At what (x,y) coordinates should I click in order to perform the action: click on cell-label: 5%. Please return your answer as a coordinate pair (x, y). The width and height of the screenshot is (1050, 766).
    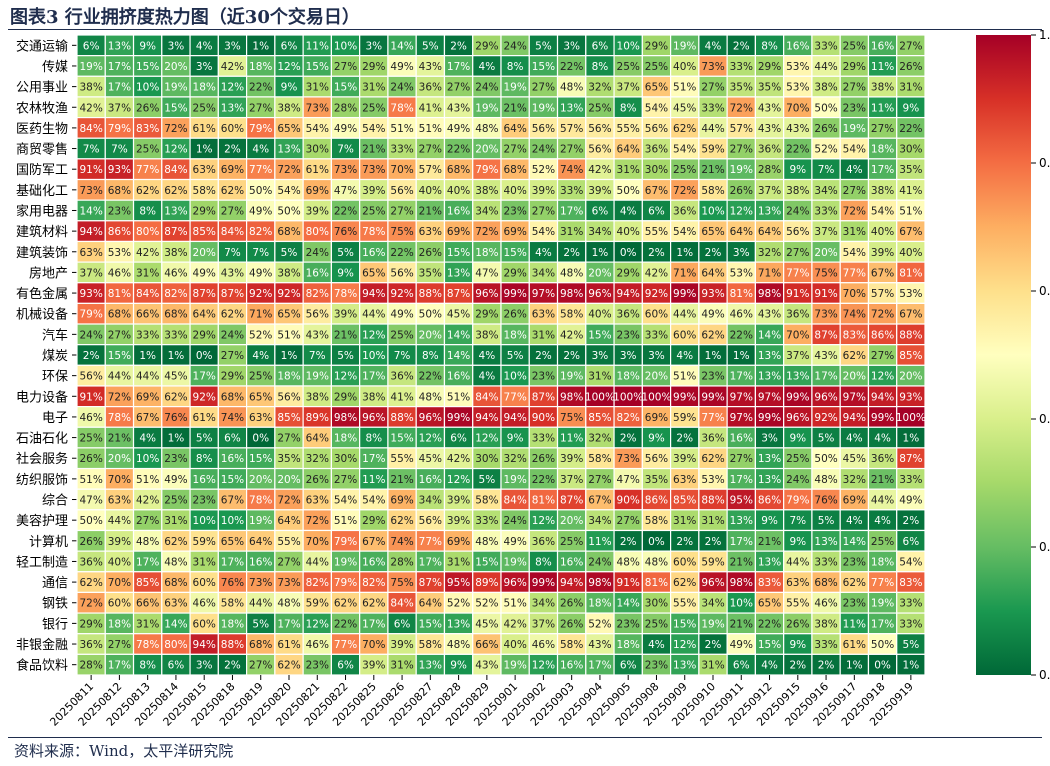
    Looking at the image, I should click on (826, 439).